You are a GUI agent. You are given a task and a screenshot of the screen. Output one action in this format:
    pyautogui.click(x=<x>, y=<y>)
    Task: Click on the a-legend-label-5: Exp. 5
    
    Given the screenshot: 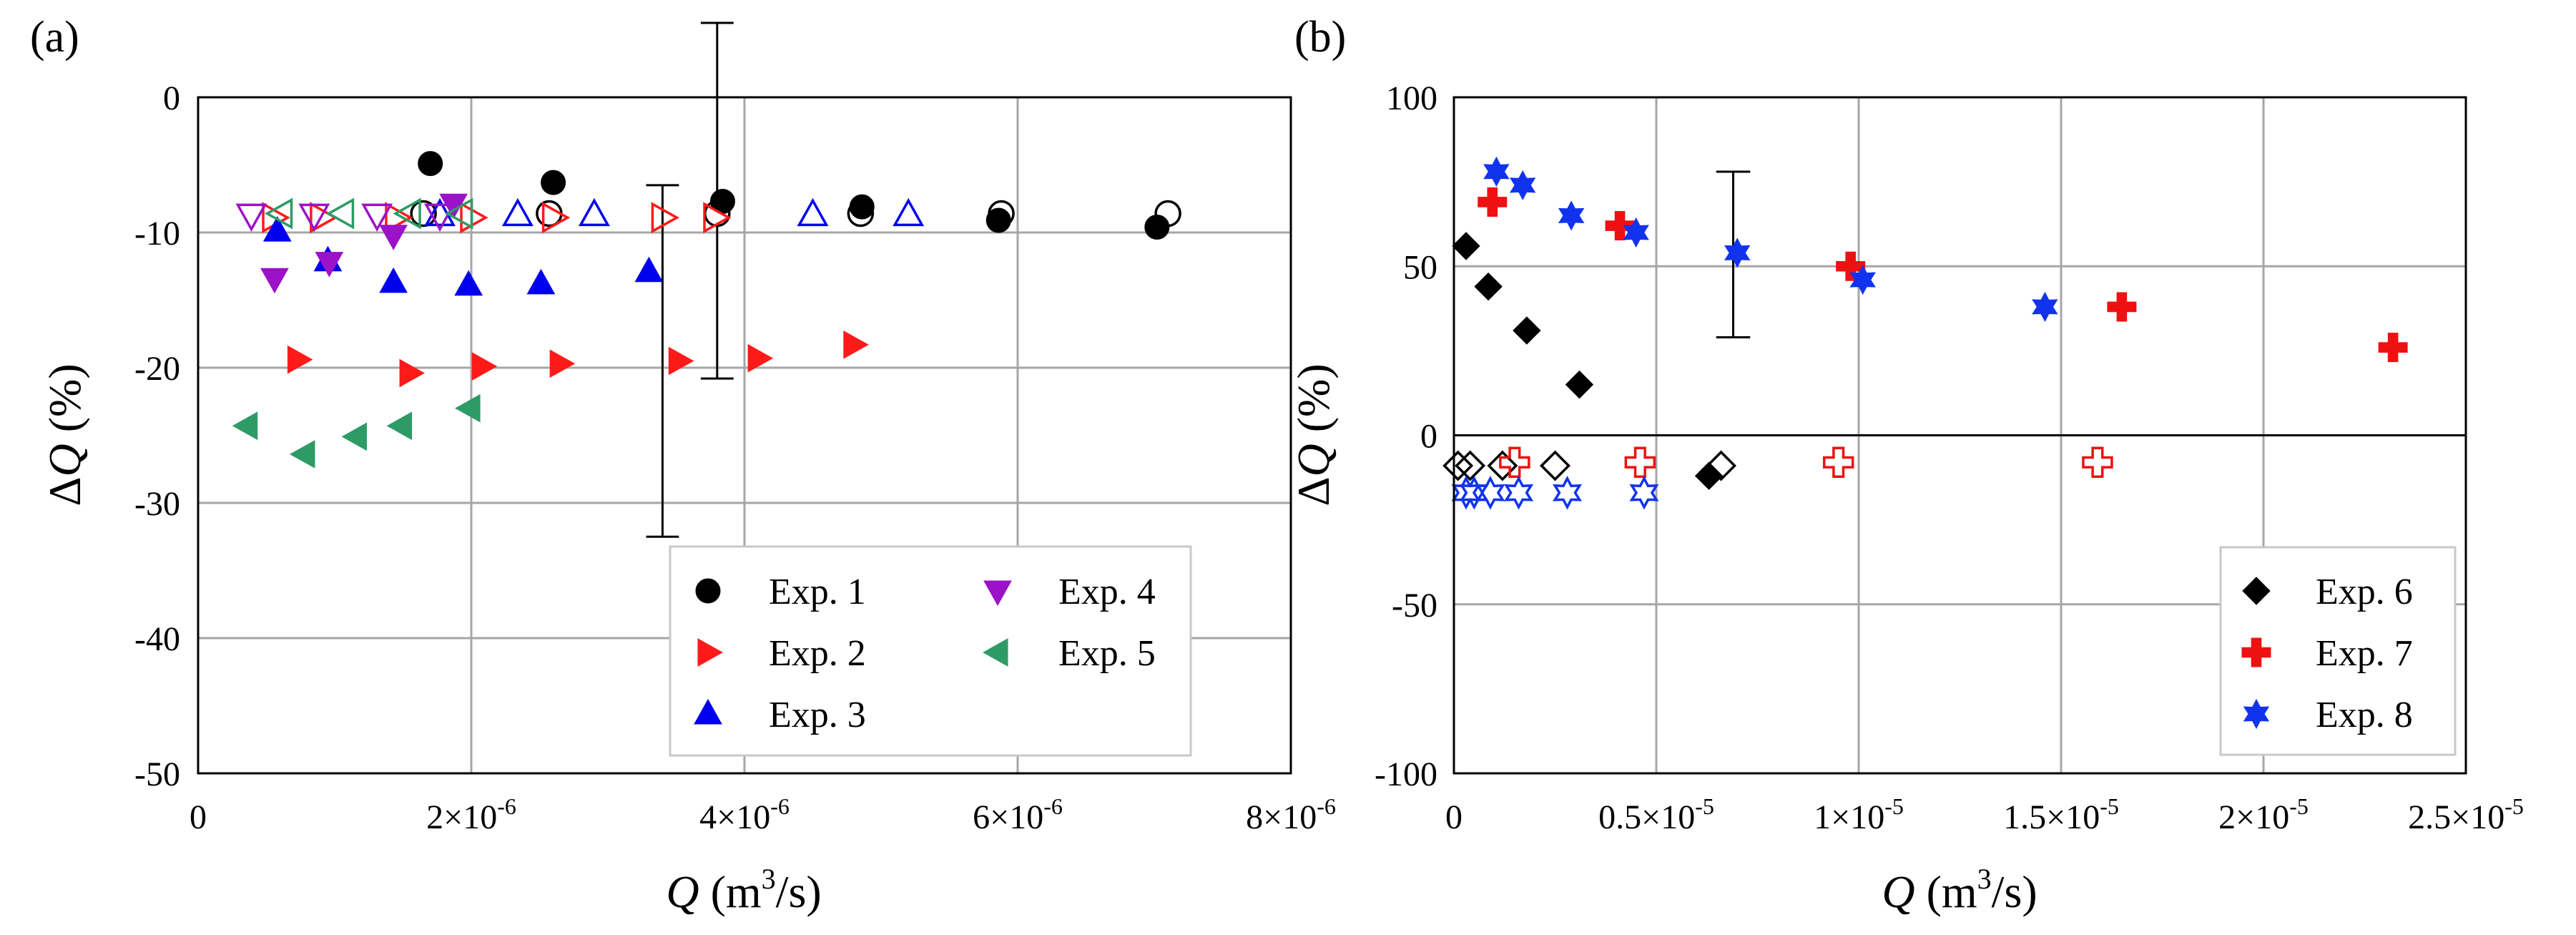 What is the action you would take?
    pyautogui.click(x=1107, y=653)
    